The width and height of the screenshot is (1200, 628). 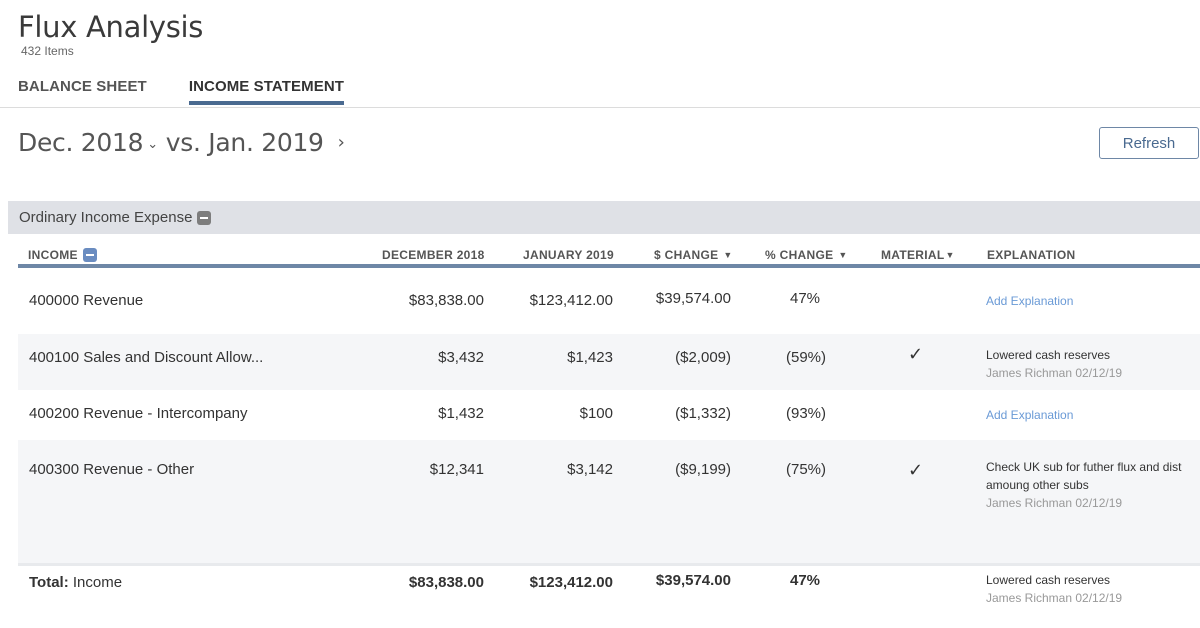 What do you see at coordinates (341, 142) in the screenshot?
I see `chevron-right-icon: ›` at bounding box center [341, 142].